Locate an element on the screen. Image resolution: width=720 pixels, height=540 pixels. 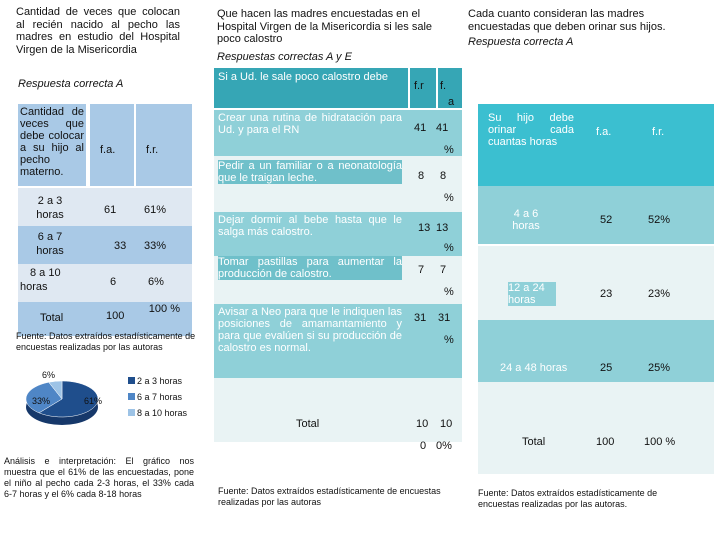
t1-total-fa: 100 is located at coordinates (115, 316).